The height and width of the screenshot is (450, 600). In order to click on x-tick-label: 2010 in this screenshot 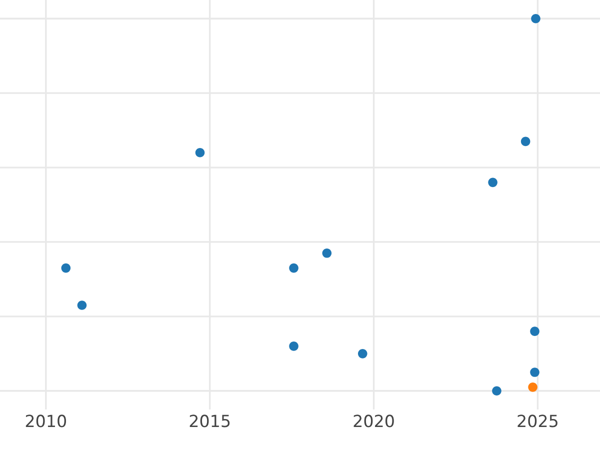, I will do `click(46, 421)`.